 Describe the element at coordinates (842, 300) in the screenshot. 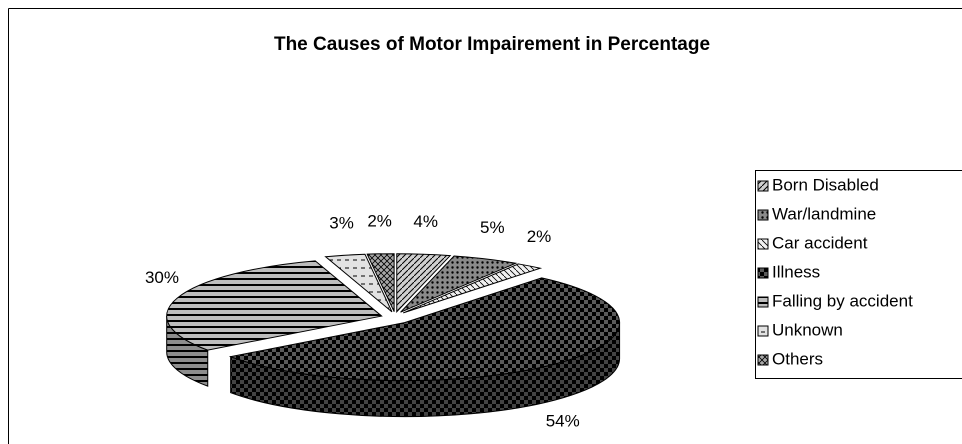

I see `legend-label: Falling by accident` at that location.